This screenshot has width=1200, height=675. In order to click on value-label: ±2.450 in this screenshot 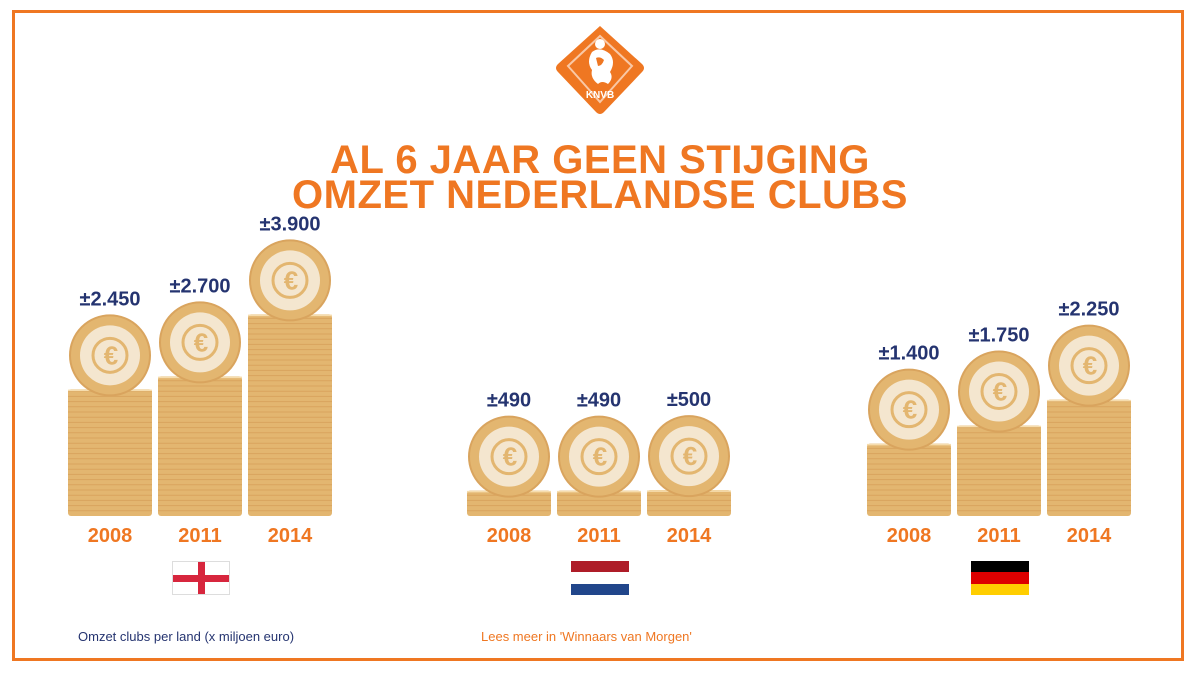, I will do `click(109, 299)`.